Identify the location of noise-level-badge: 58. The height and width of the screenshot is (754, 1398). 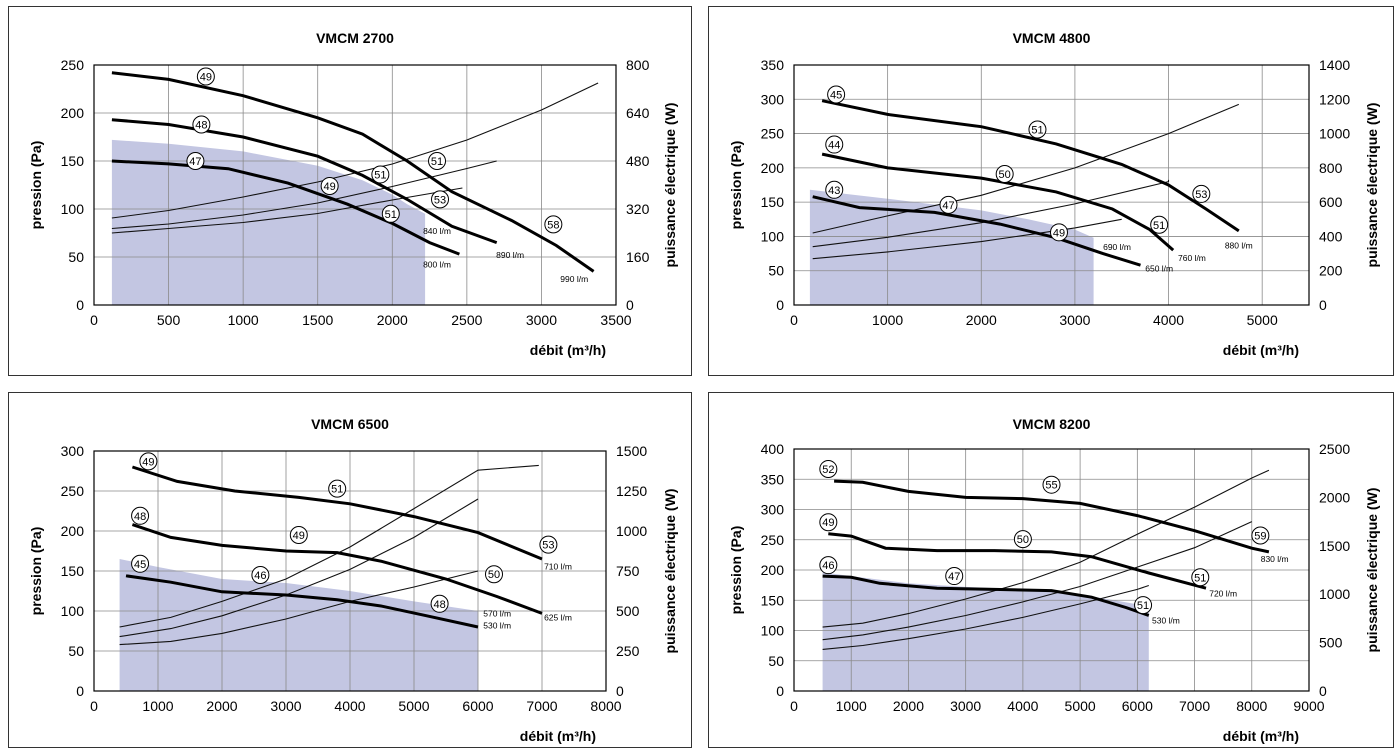
(553, 224).